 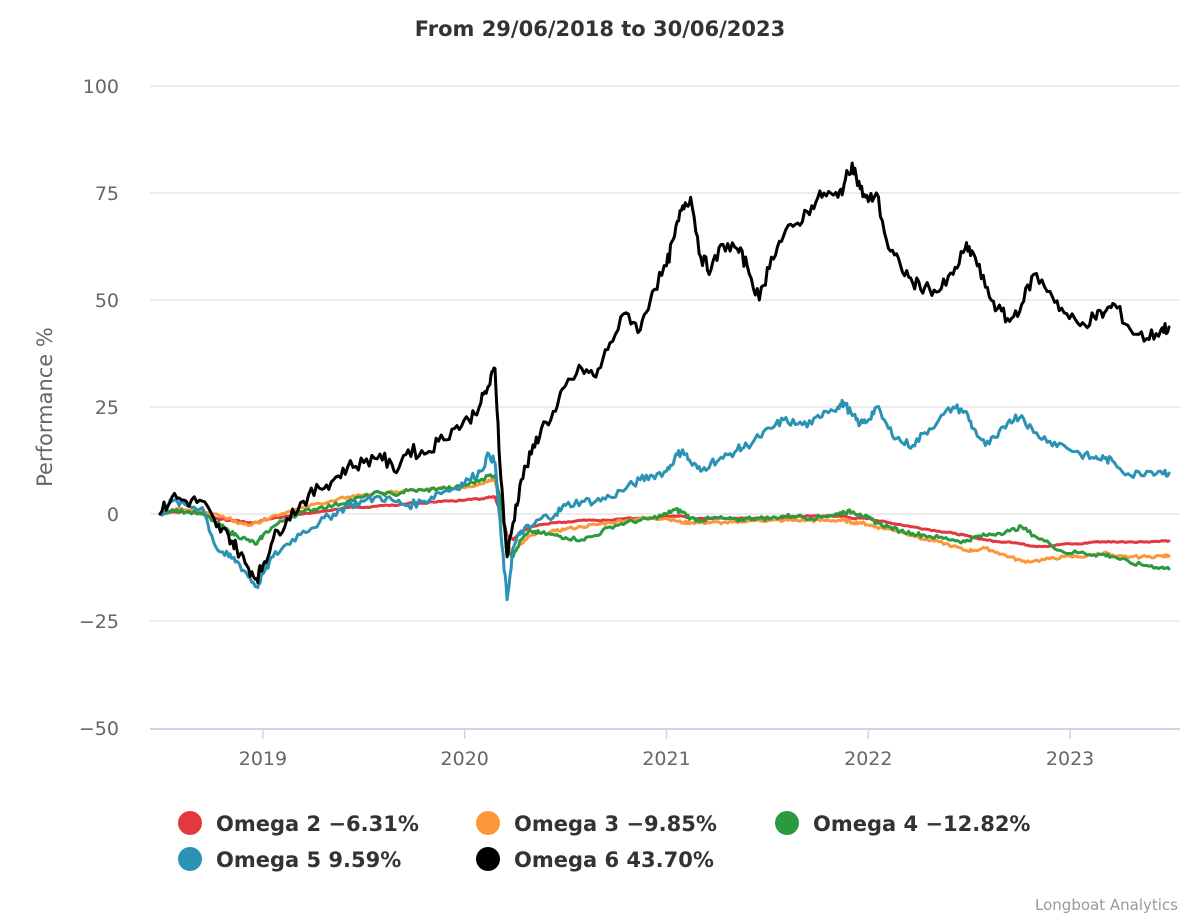 What do you see at coordinates (666, 759) in the screenshot?
I see `x-tick-label: 2021` at bounding box center [666, 759].